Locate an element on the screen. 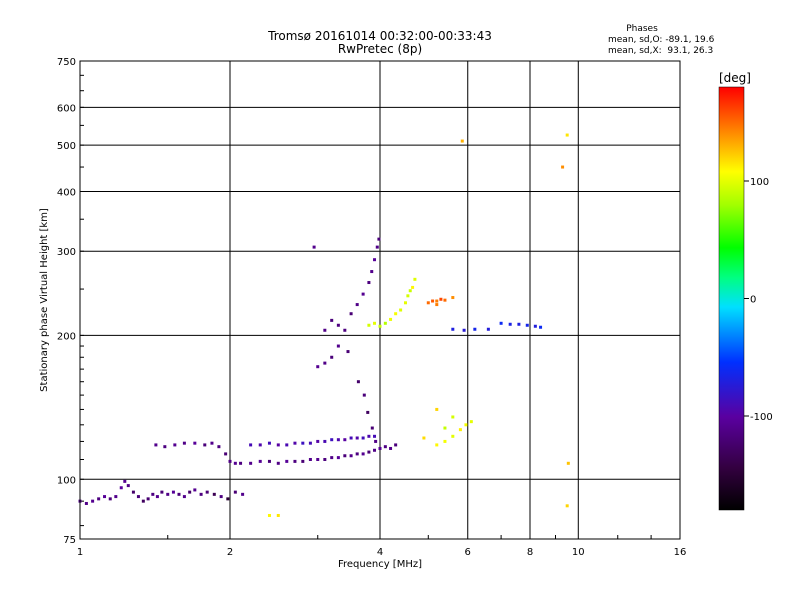 The height and width of the screenshot is (600, 800). colorbar-label: [deg] is located at coordinates (735, 78).